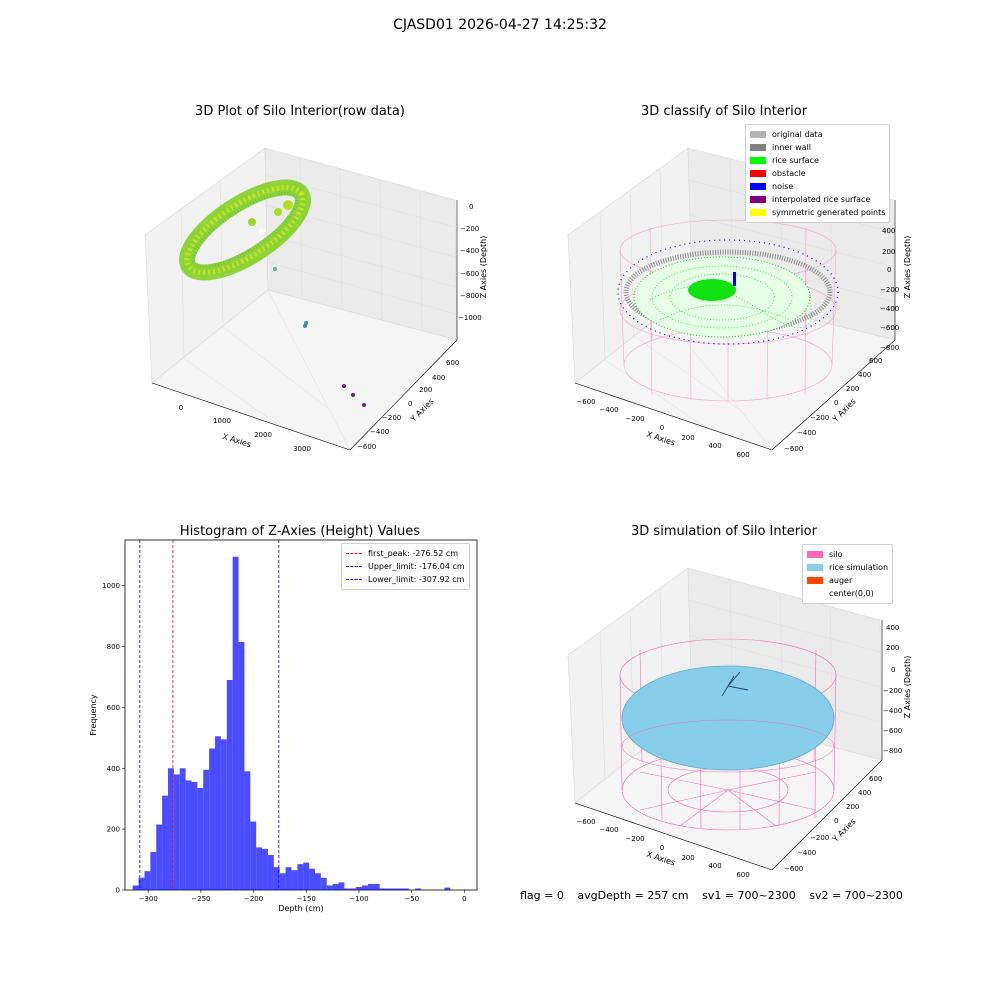  What do you see at coordinates (200, 899) in the screenshot?
I see `histogram-xtick-label: −250` at bounding box center [200, 899].